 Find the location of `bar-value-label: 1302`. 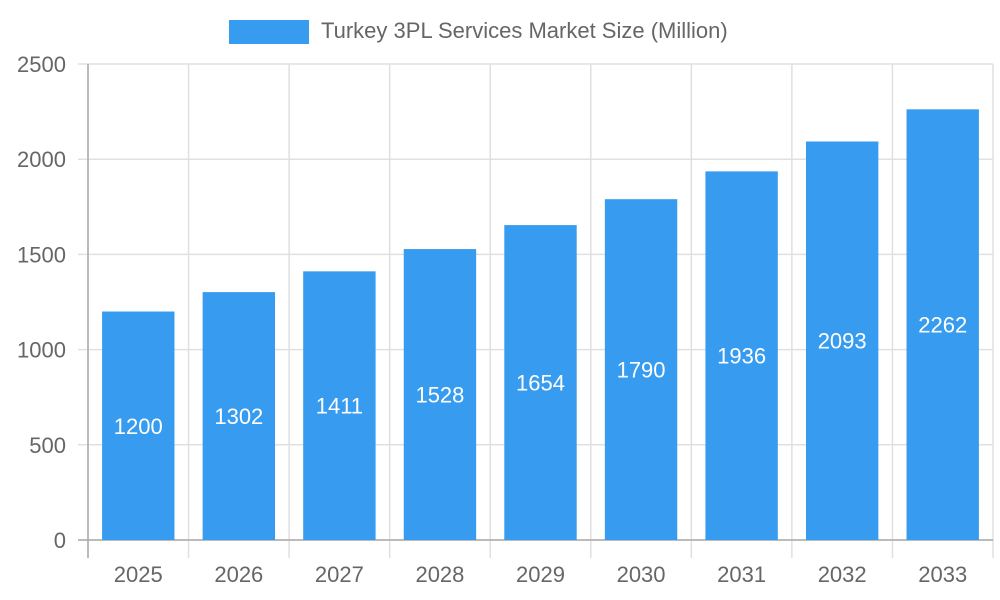

bar-value-label: 1302 is located at coordinates (238, 416).